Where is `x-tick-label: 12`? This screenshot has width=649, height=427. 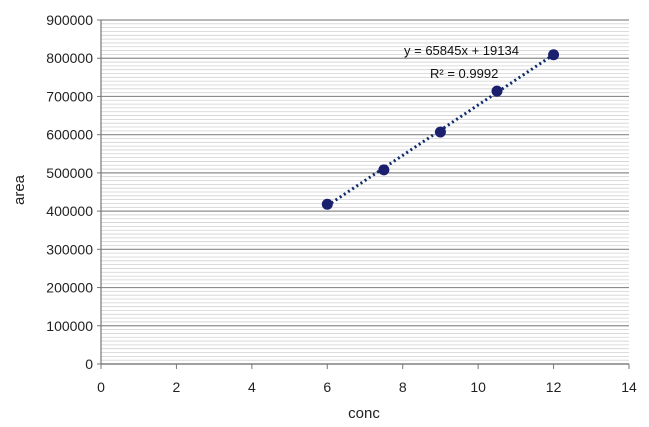
x-tick-label: 12 is located at coordinates (554, 387).